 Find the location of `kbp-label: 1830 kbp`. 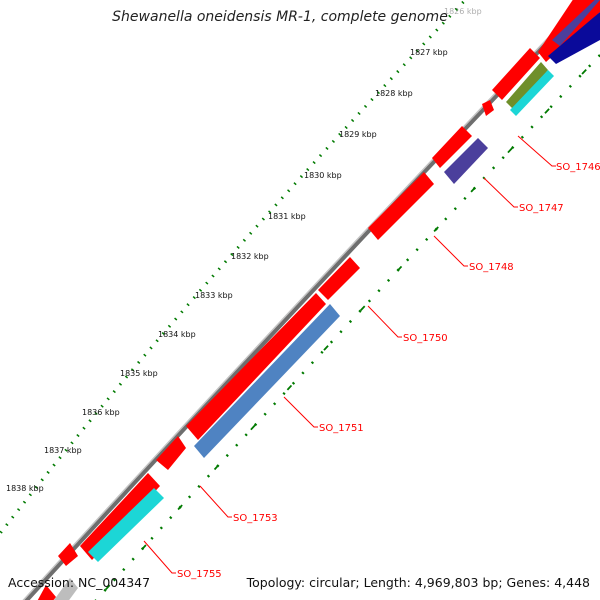

kbp-label: 1830 kbp is located at coordinates (323, 175).